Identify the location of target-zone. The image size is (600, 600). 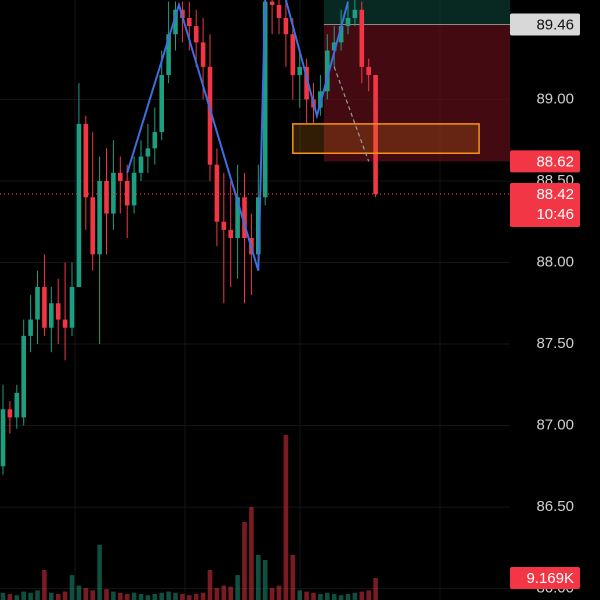
(417, 12).